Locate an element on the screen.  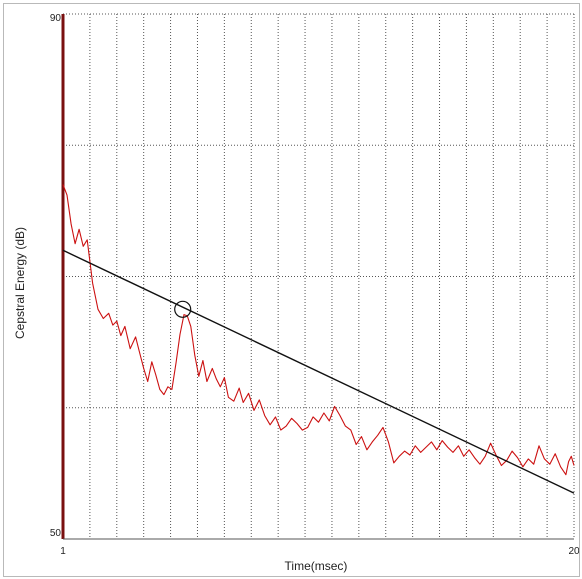
y-tick-label-min: 50 is located at coordinates (56, 533).